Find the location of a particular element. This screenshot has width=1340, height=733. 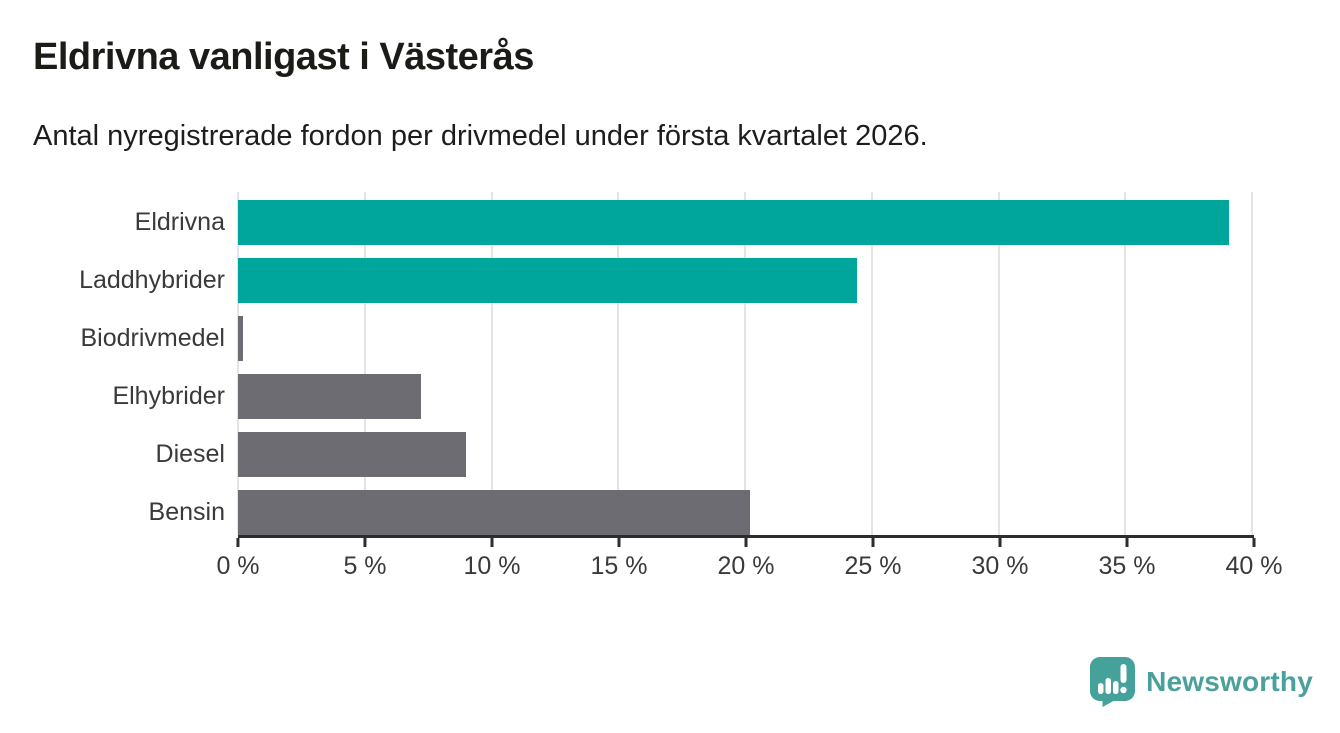

newsworthy-brand: Newsworthy is located at coordinates (1201, 682).